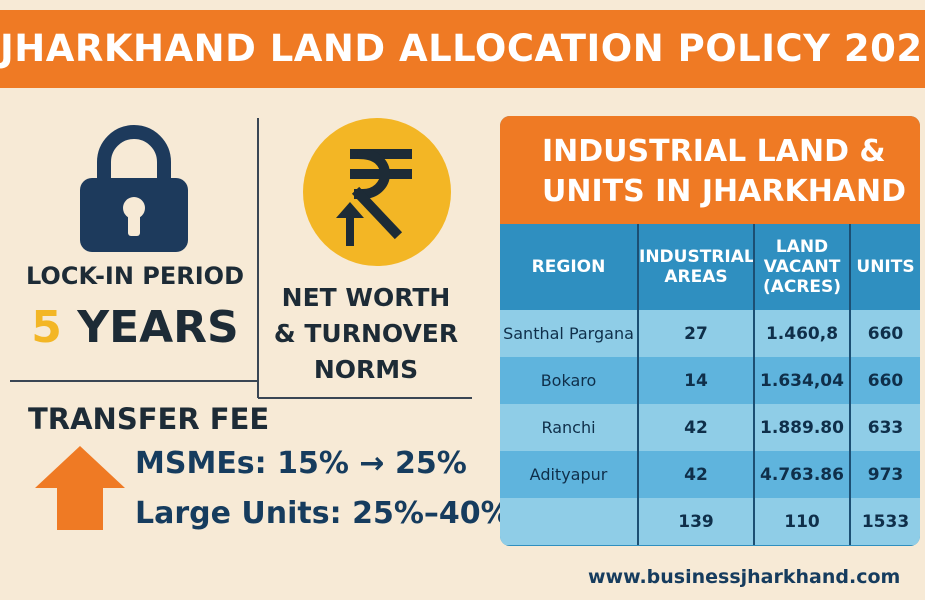 This screenshot has height=600, width=925. I want to click on col-header-land-vacant: LAND VACANT (ACRES), so click(802, 267).